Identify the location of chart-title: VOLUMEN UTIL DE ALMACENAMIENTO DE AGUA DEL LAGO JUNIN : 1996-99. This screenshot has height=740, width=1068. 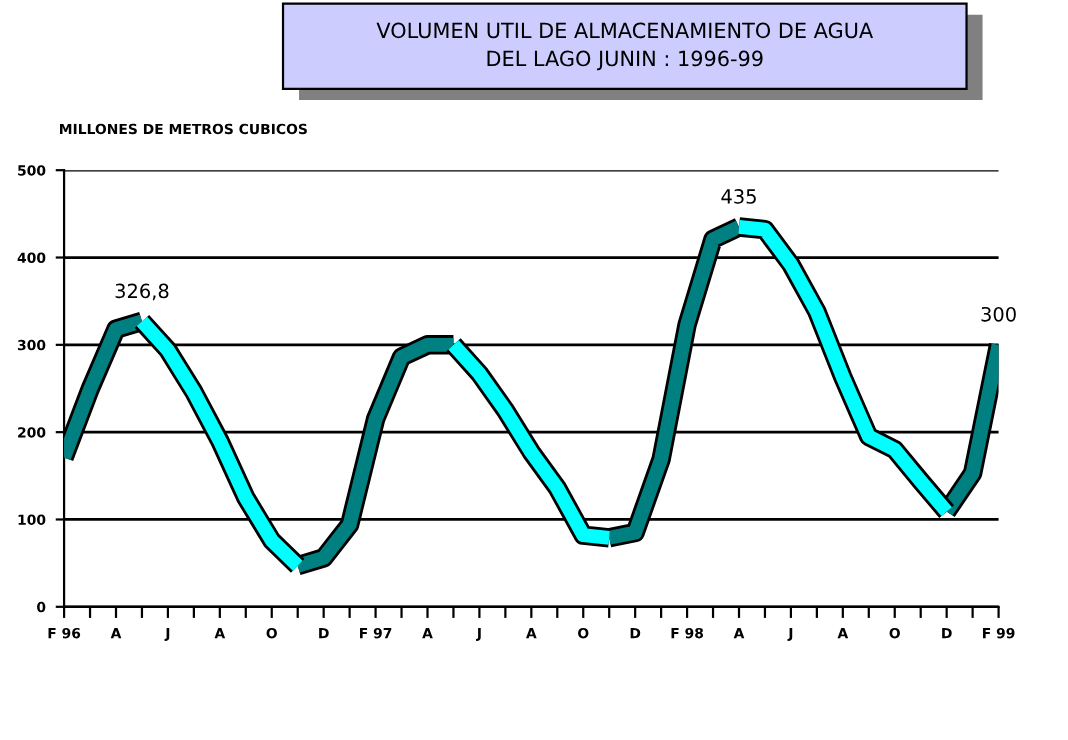
(625, 46).